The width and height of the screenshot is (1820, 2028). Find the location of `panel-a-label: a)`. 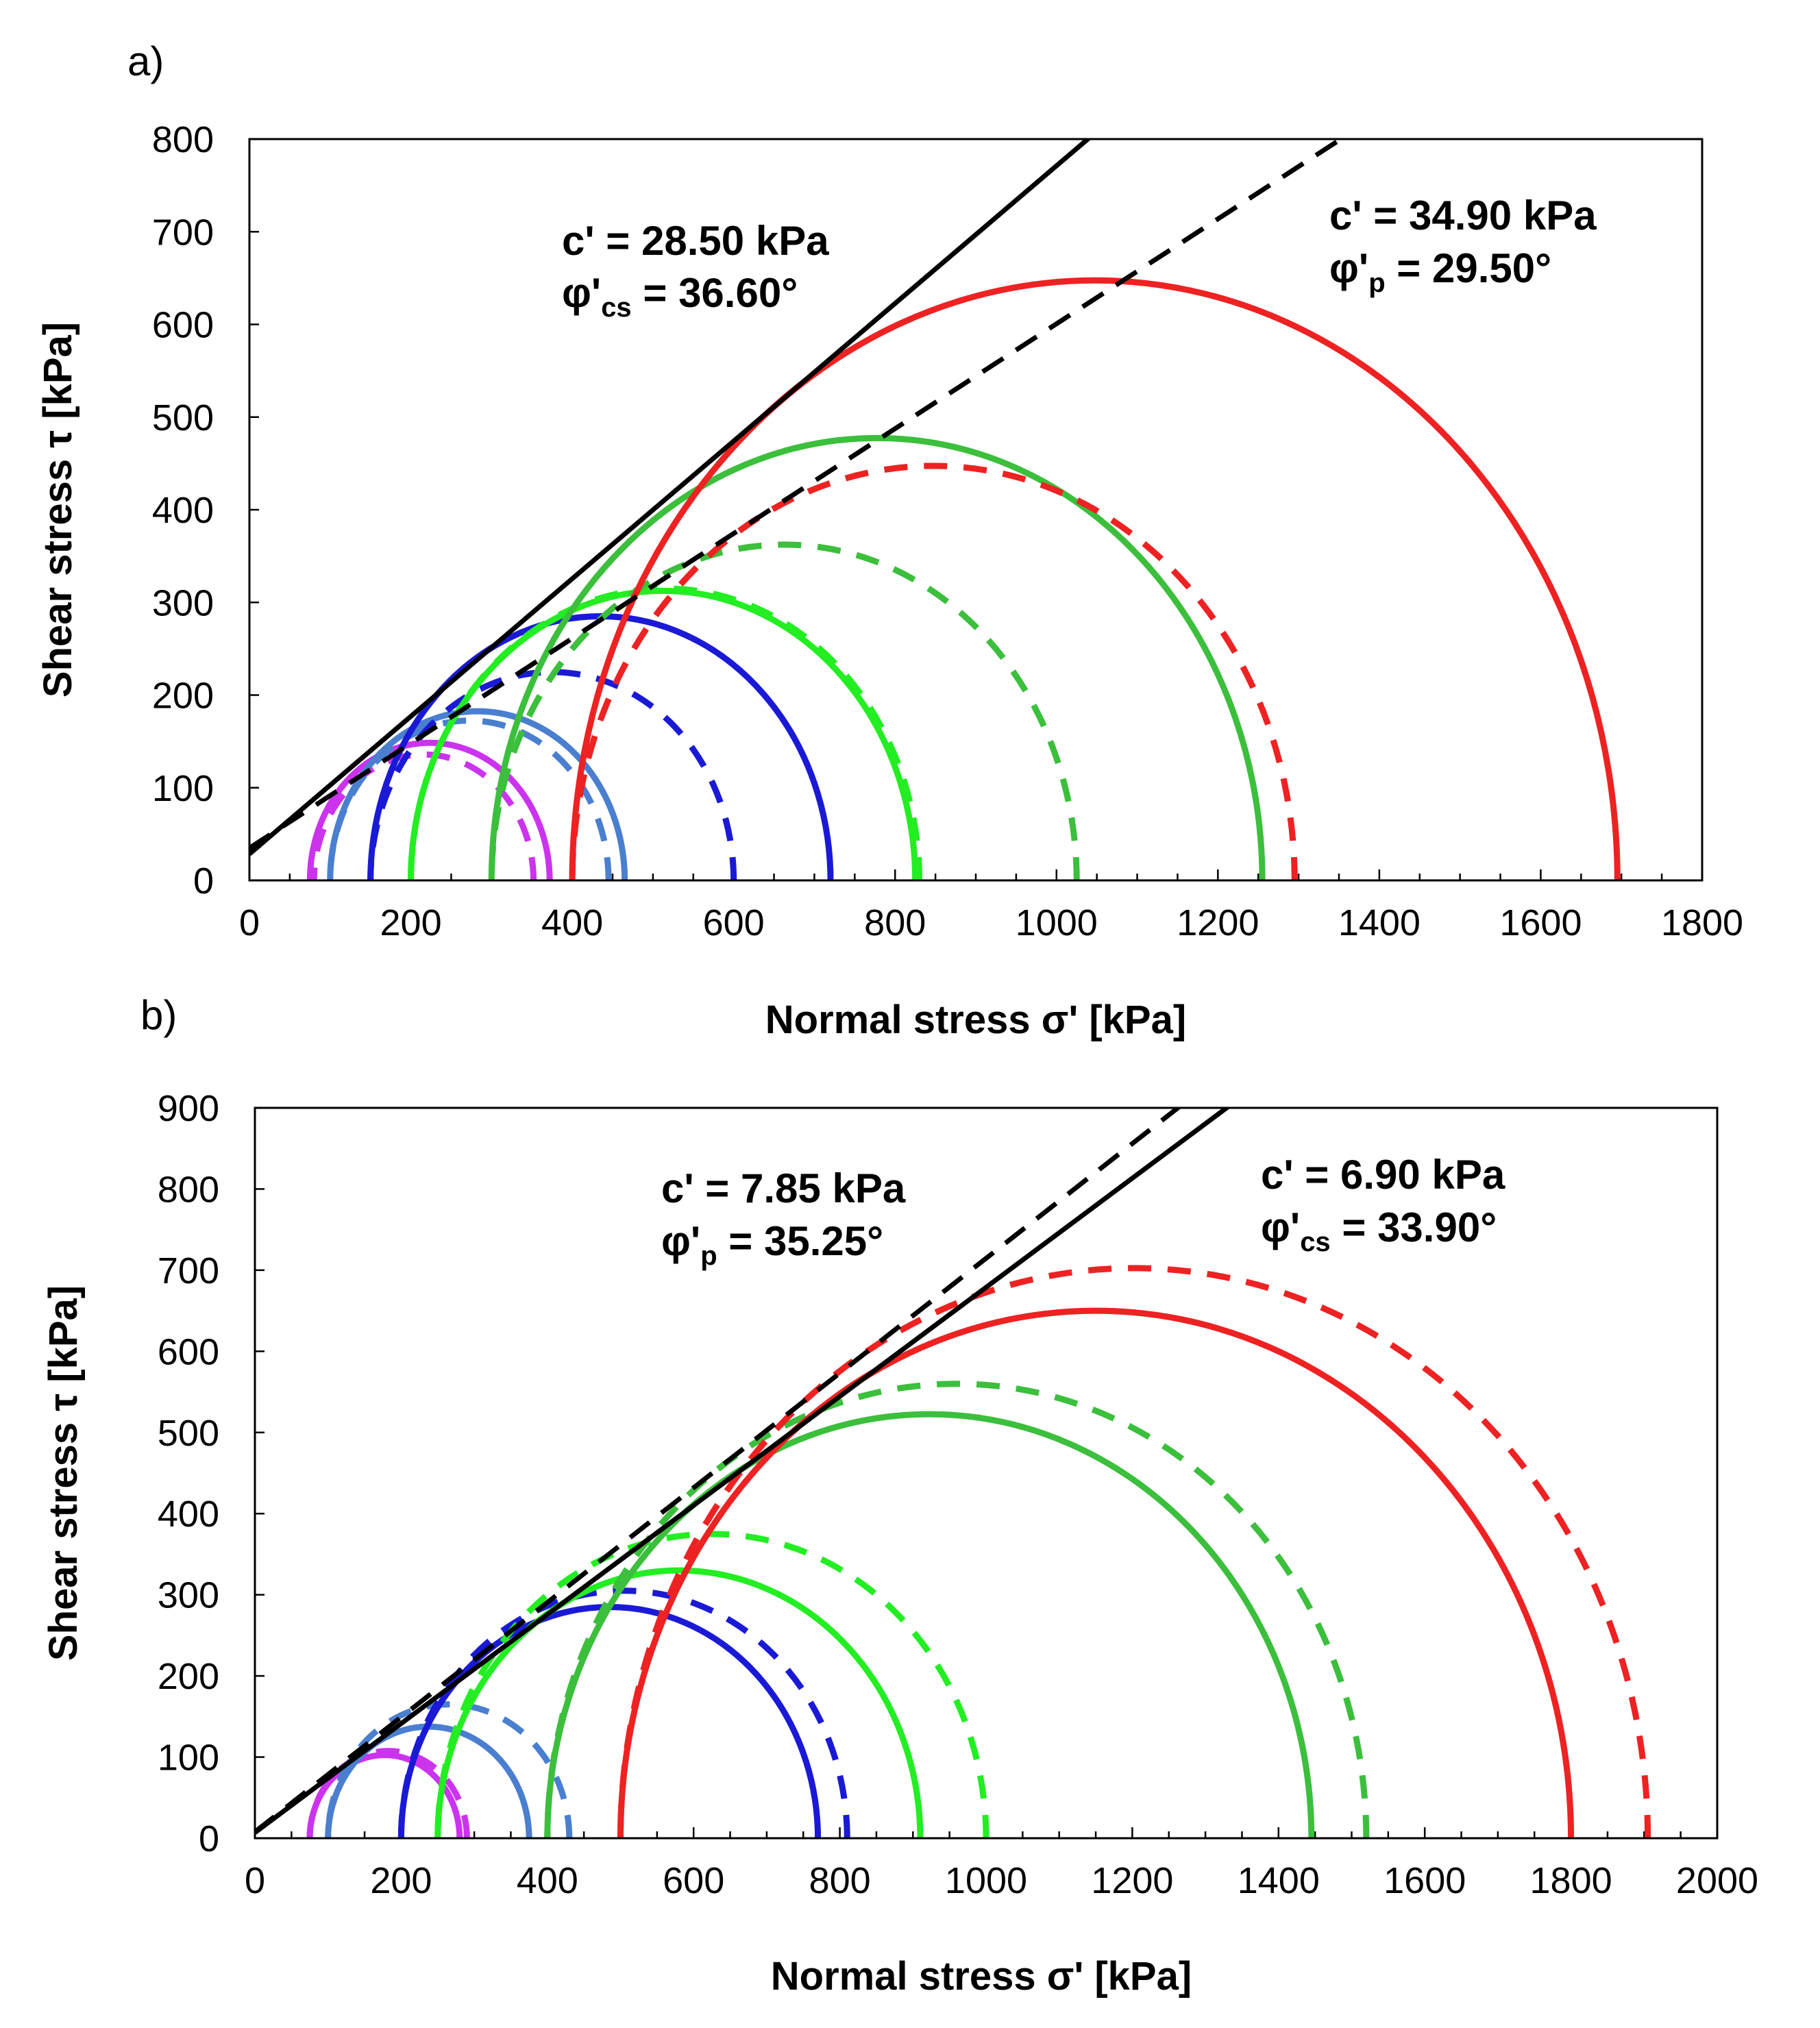

panel-a-label: a) is located at coordinates (145, 61).